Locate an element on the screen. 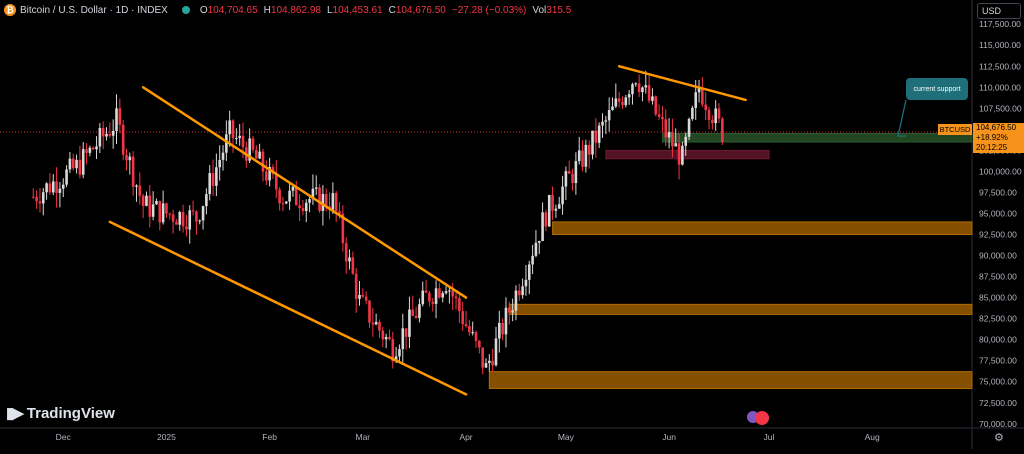 The width and height of the screenshot is (1024, 454). current-support-callout: current support is located at coordinates (937, 89).